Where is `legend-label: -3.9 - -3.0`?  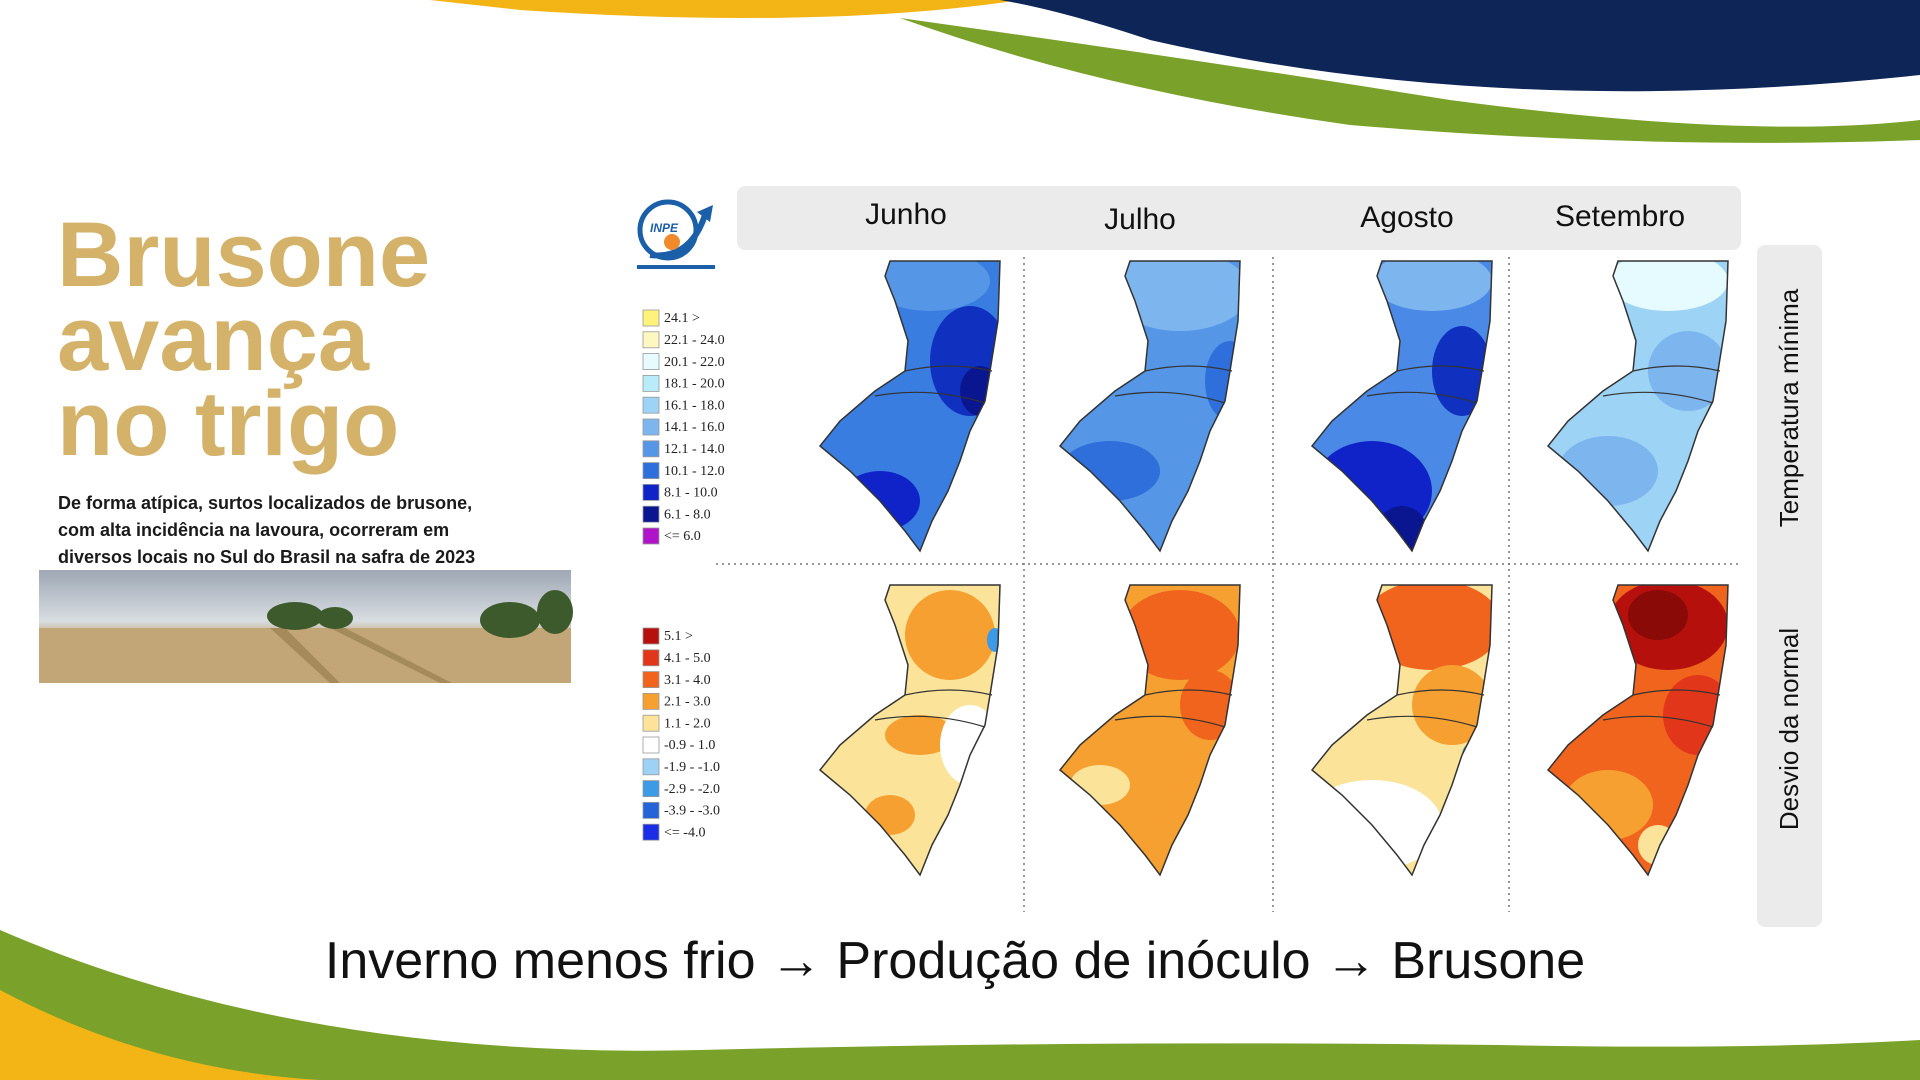
legend-label: -3.9 - -3.0 is located at coordinates (692, 811).